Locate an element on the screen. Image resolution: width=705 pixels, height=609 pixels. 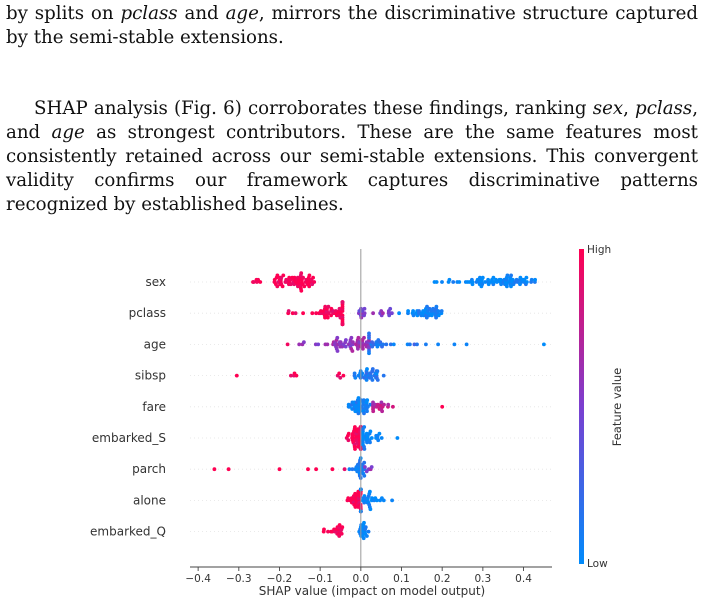
feature-label: fare is located at coordinates (154, 407).